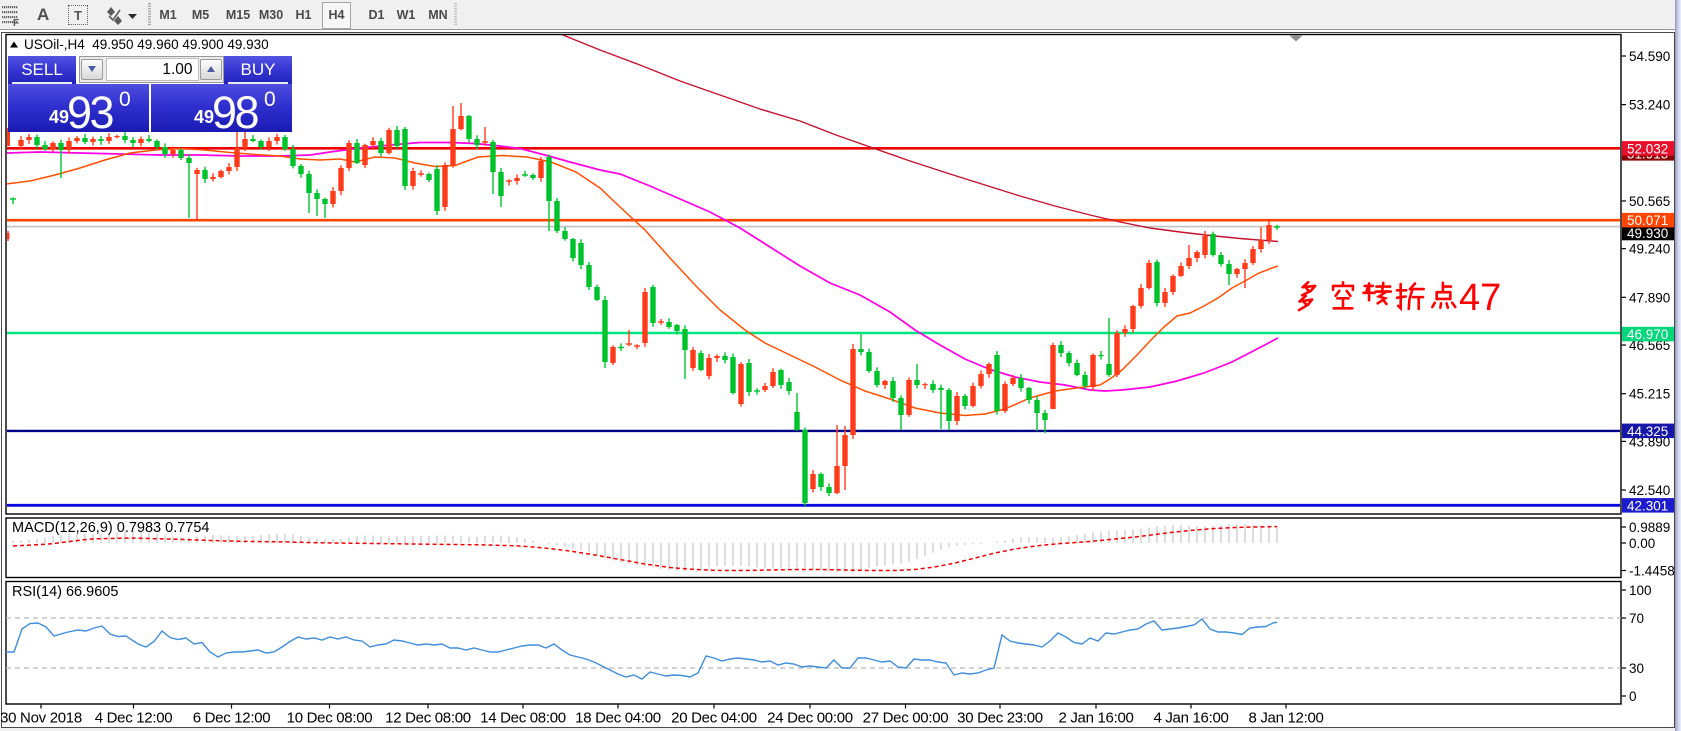 Image resolution: width=1681 pixels, height=731 pixels. I want to click on svg-text: 6 Dec 12:00, so click(232, 718).